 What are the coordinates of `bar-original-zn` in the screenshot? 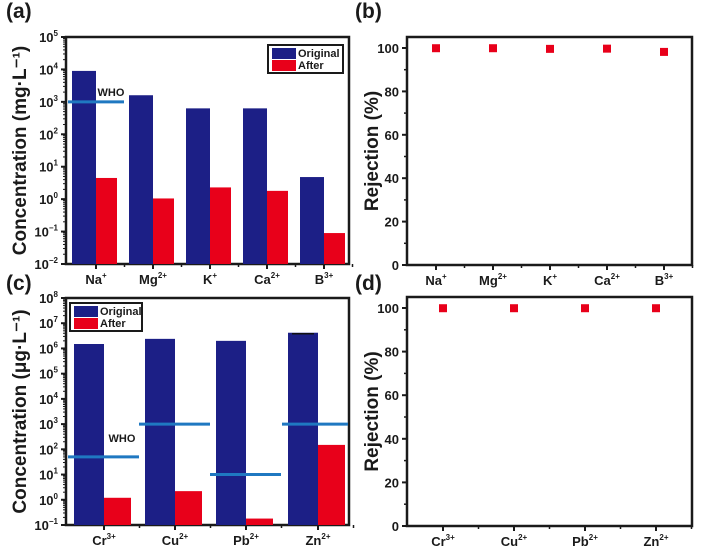 It's located at (303, 428).